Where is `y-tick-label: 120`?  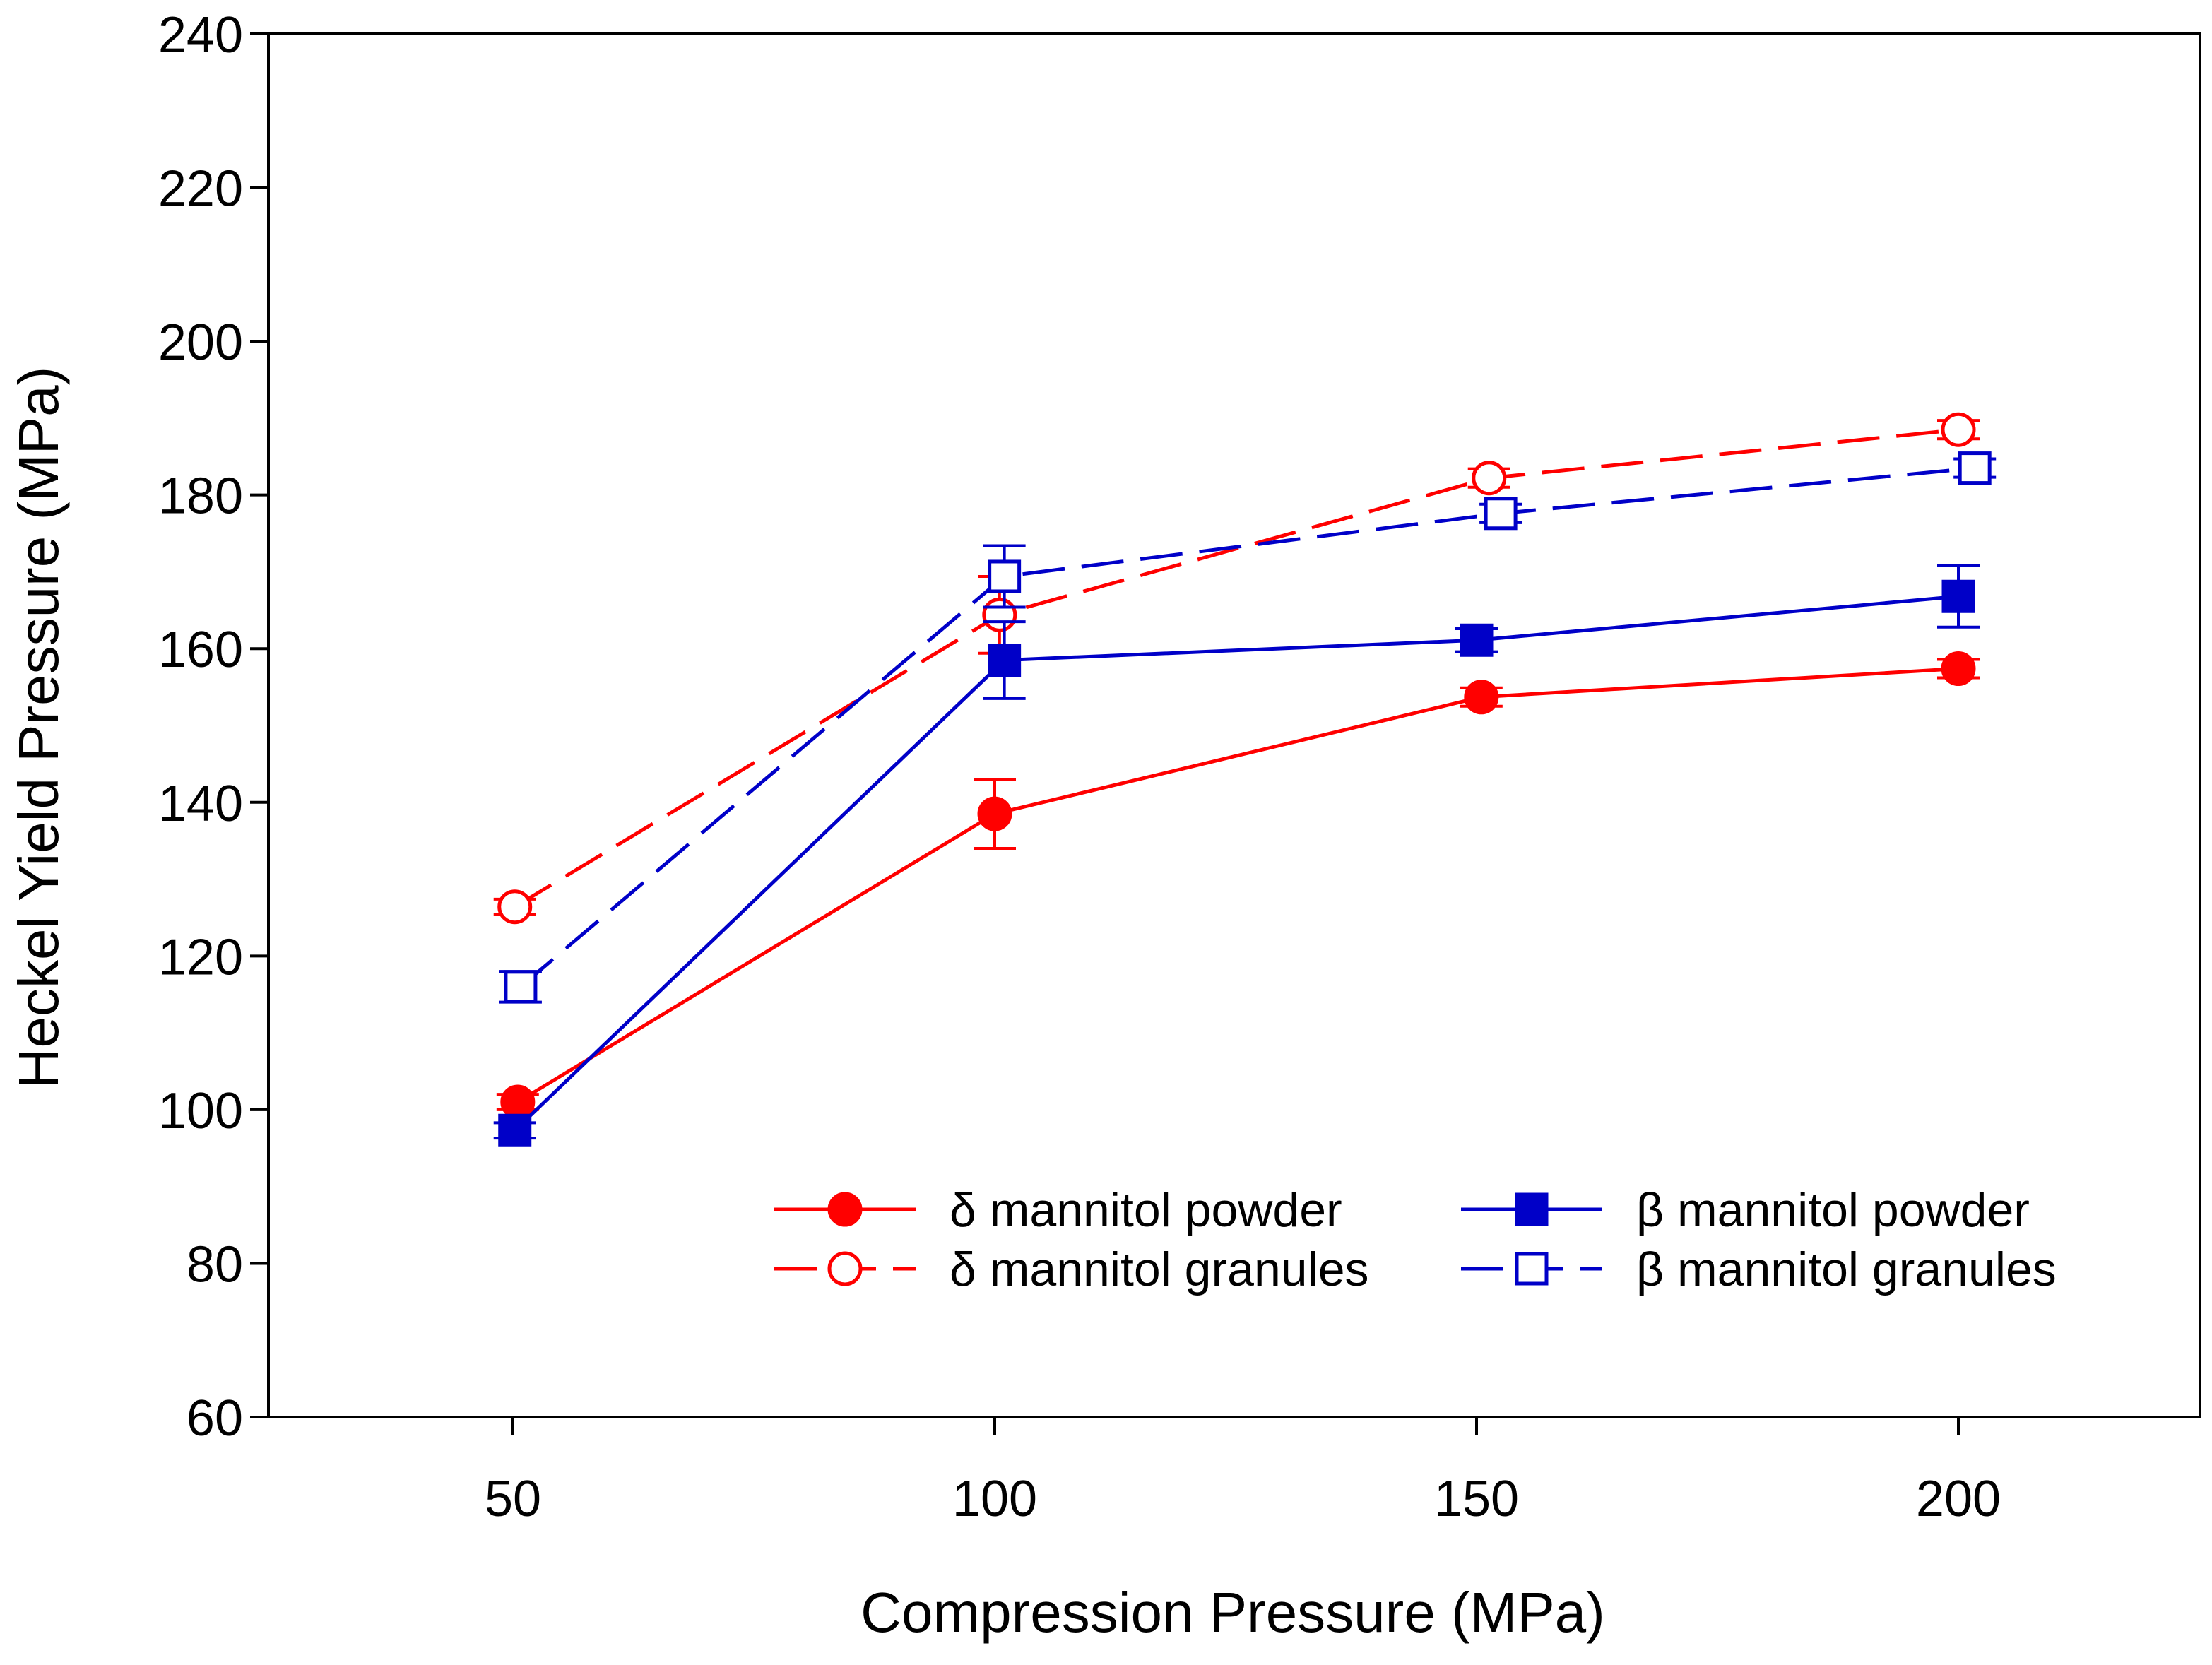 y-tick-label: 120 is located at coordinates (200, 957).